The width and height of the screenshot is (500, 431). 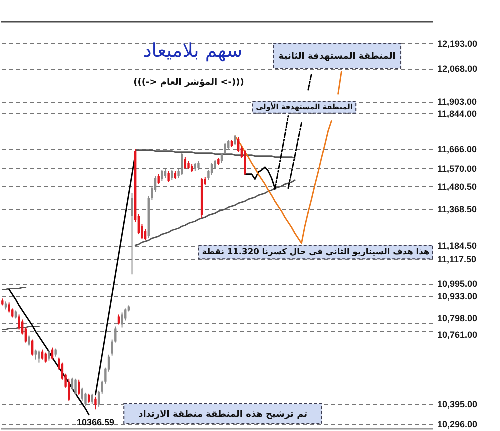 I want to click on y-tick-label: 10,395.00, so click(x=458, y=404).